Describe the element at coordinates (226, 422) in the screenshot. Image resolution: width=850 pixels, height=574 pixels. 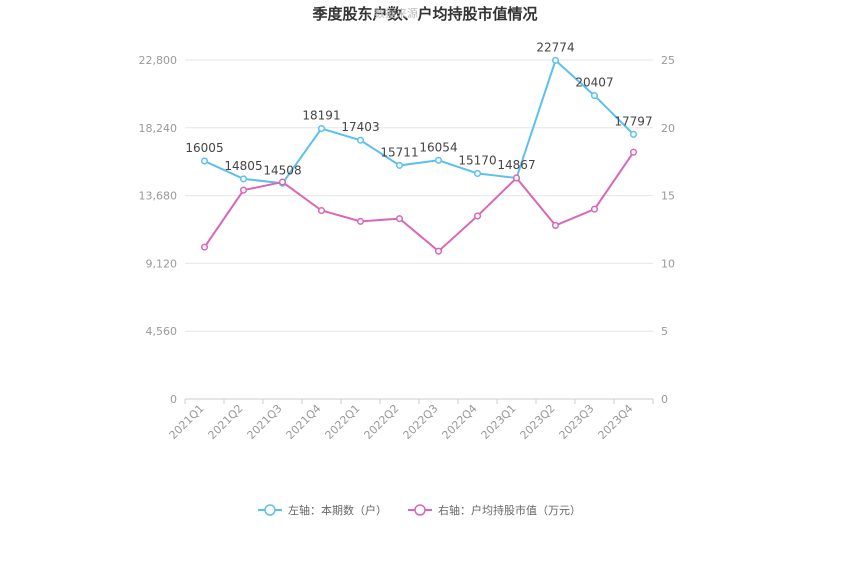
I see `x-tick-label: 2021Q2` at that location.